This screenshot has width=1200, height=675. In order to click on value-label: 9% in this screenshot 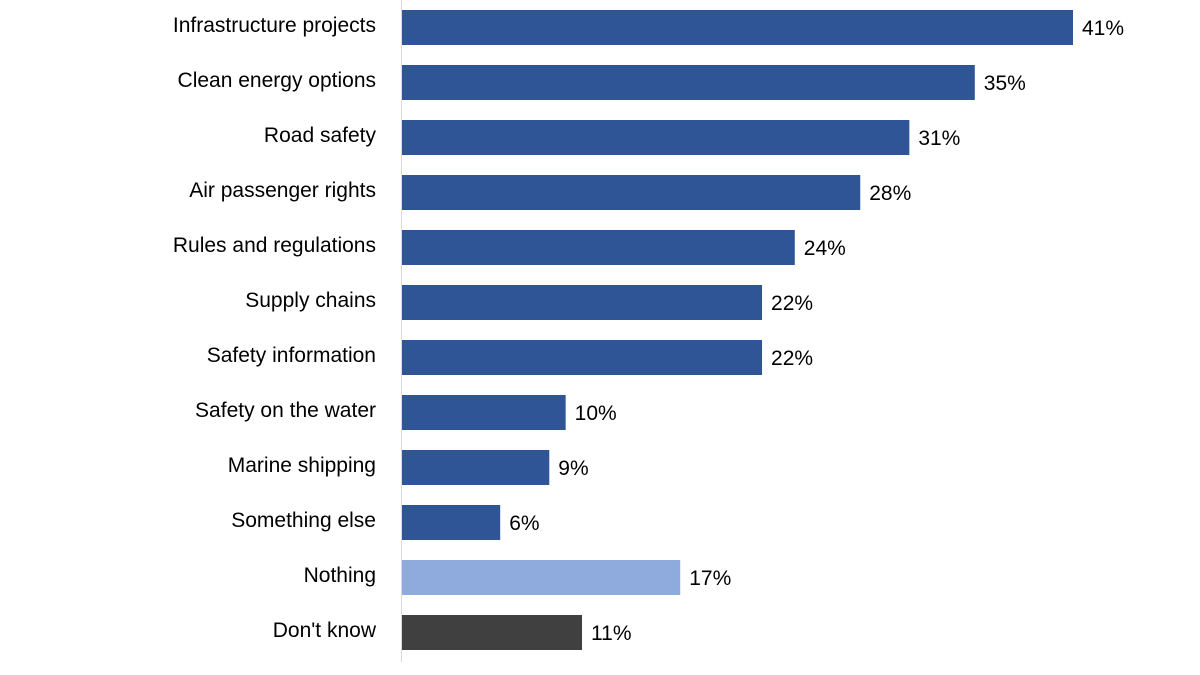, I will do `click(573, 468)`.